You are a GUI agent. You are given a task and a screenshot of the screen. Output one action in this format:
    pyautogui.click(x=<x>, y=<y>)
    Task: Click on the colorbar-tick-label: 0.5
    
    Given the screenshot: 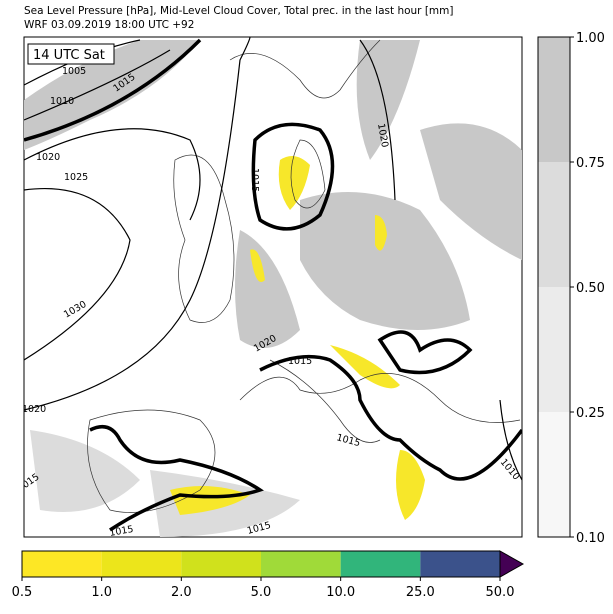 What is the action you would take?
    pyautogui.click(x=22, y=592)
    